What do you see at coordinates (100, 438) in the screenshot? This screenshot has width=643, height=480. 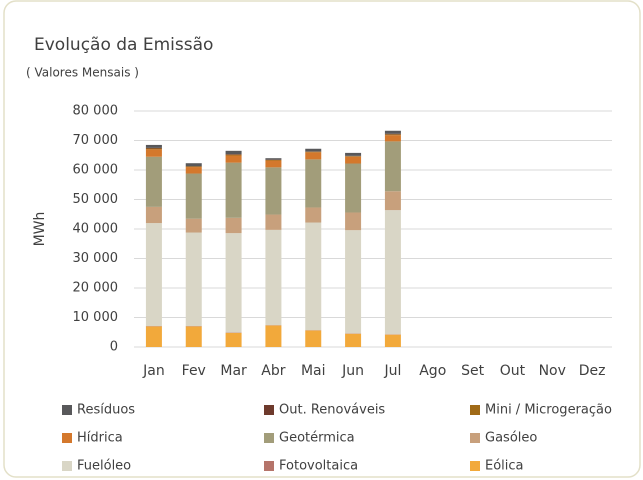 I see `legend-label: Hídrica` at bounding box center [100, 438].